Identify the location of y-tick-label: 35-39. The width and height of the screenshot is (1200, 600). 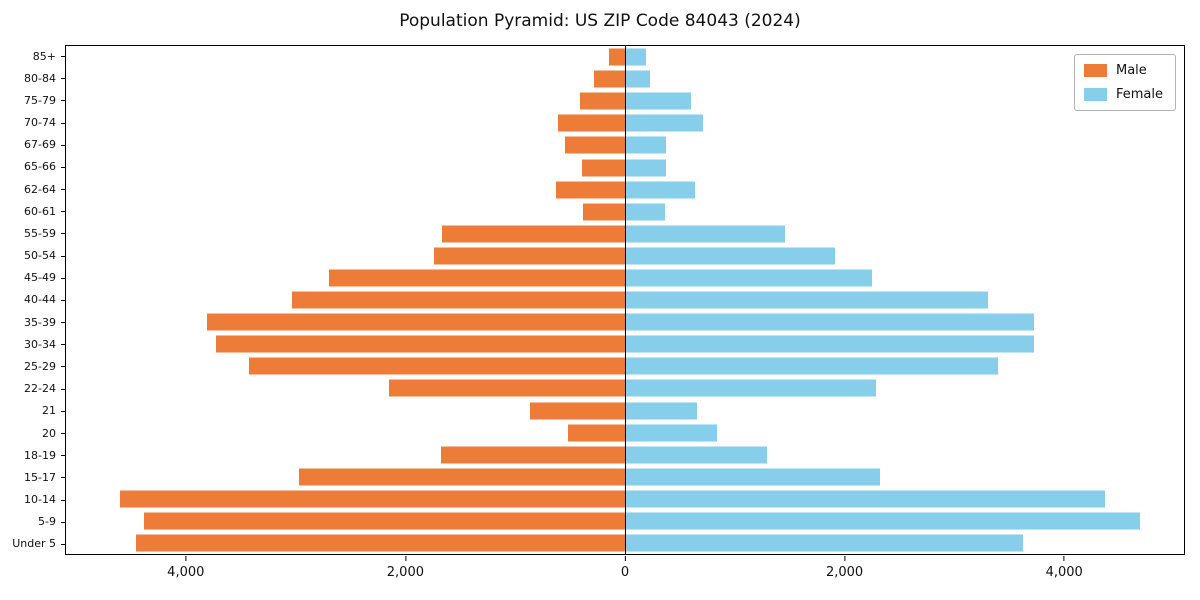
(32, 322).